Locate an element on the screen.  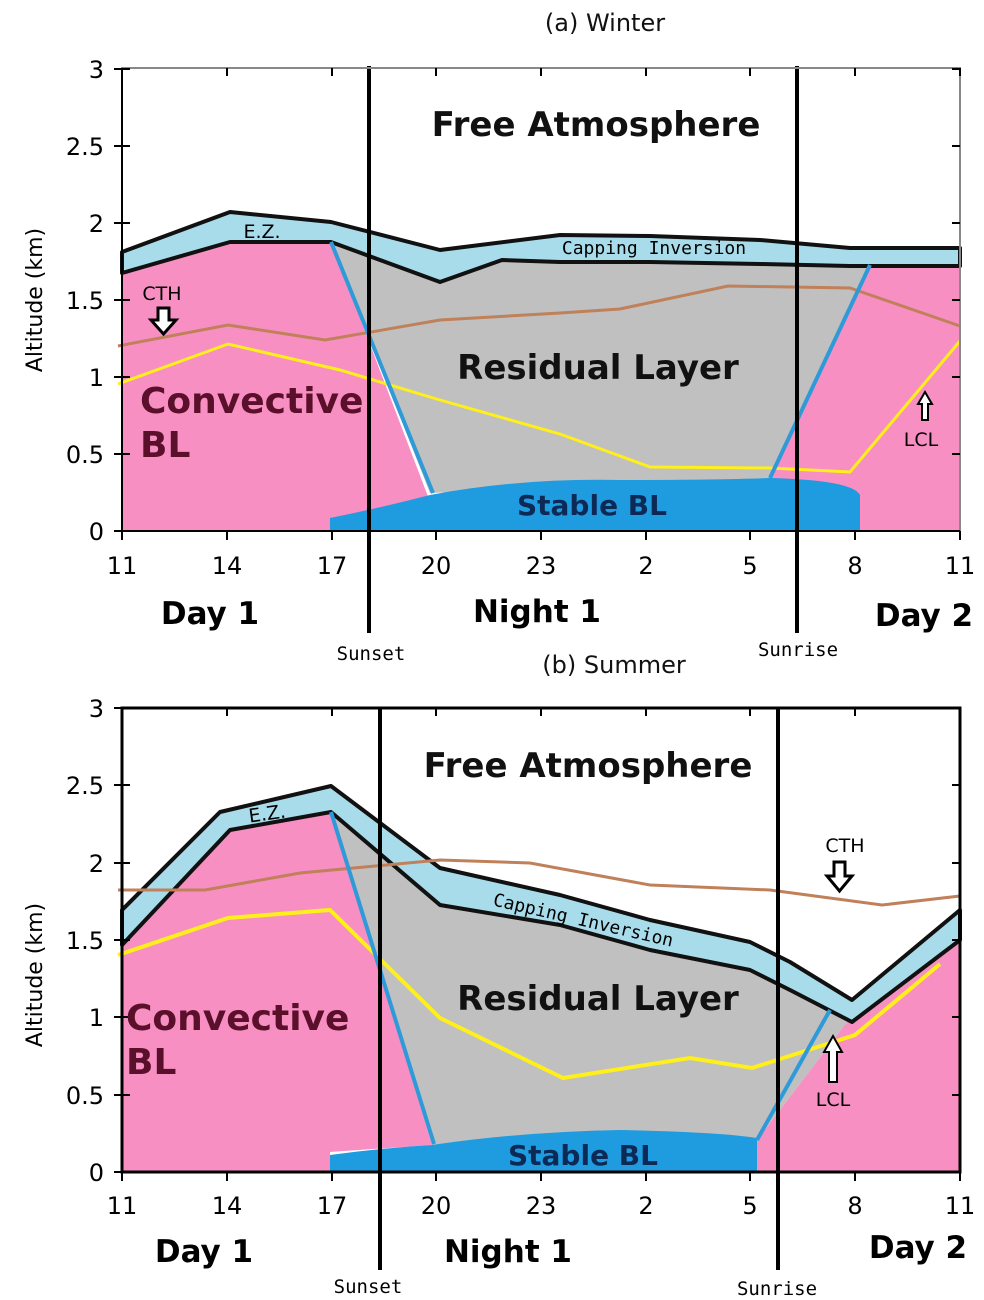
panel-title: (a) Winter is located at coordinates (605, 23).